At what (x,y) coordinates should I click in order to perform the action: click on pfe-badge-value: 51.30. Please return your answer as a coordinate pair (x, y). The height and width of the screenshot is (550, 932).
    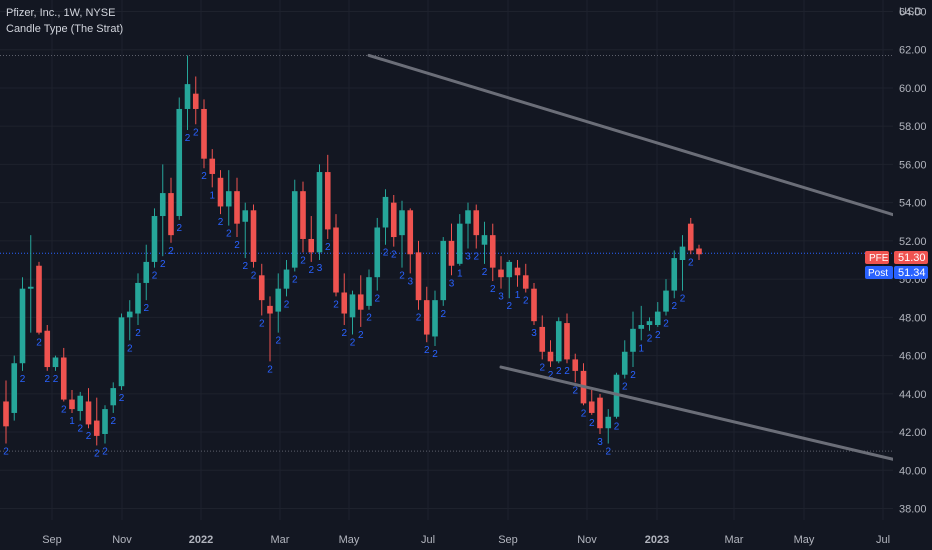
    Looking at the image, I should click on (912, 258).